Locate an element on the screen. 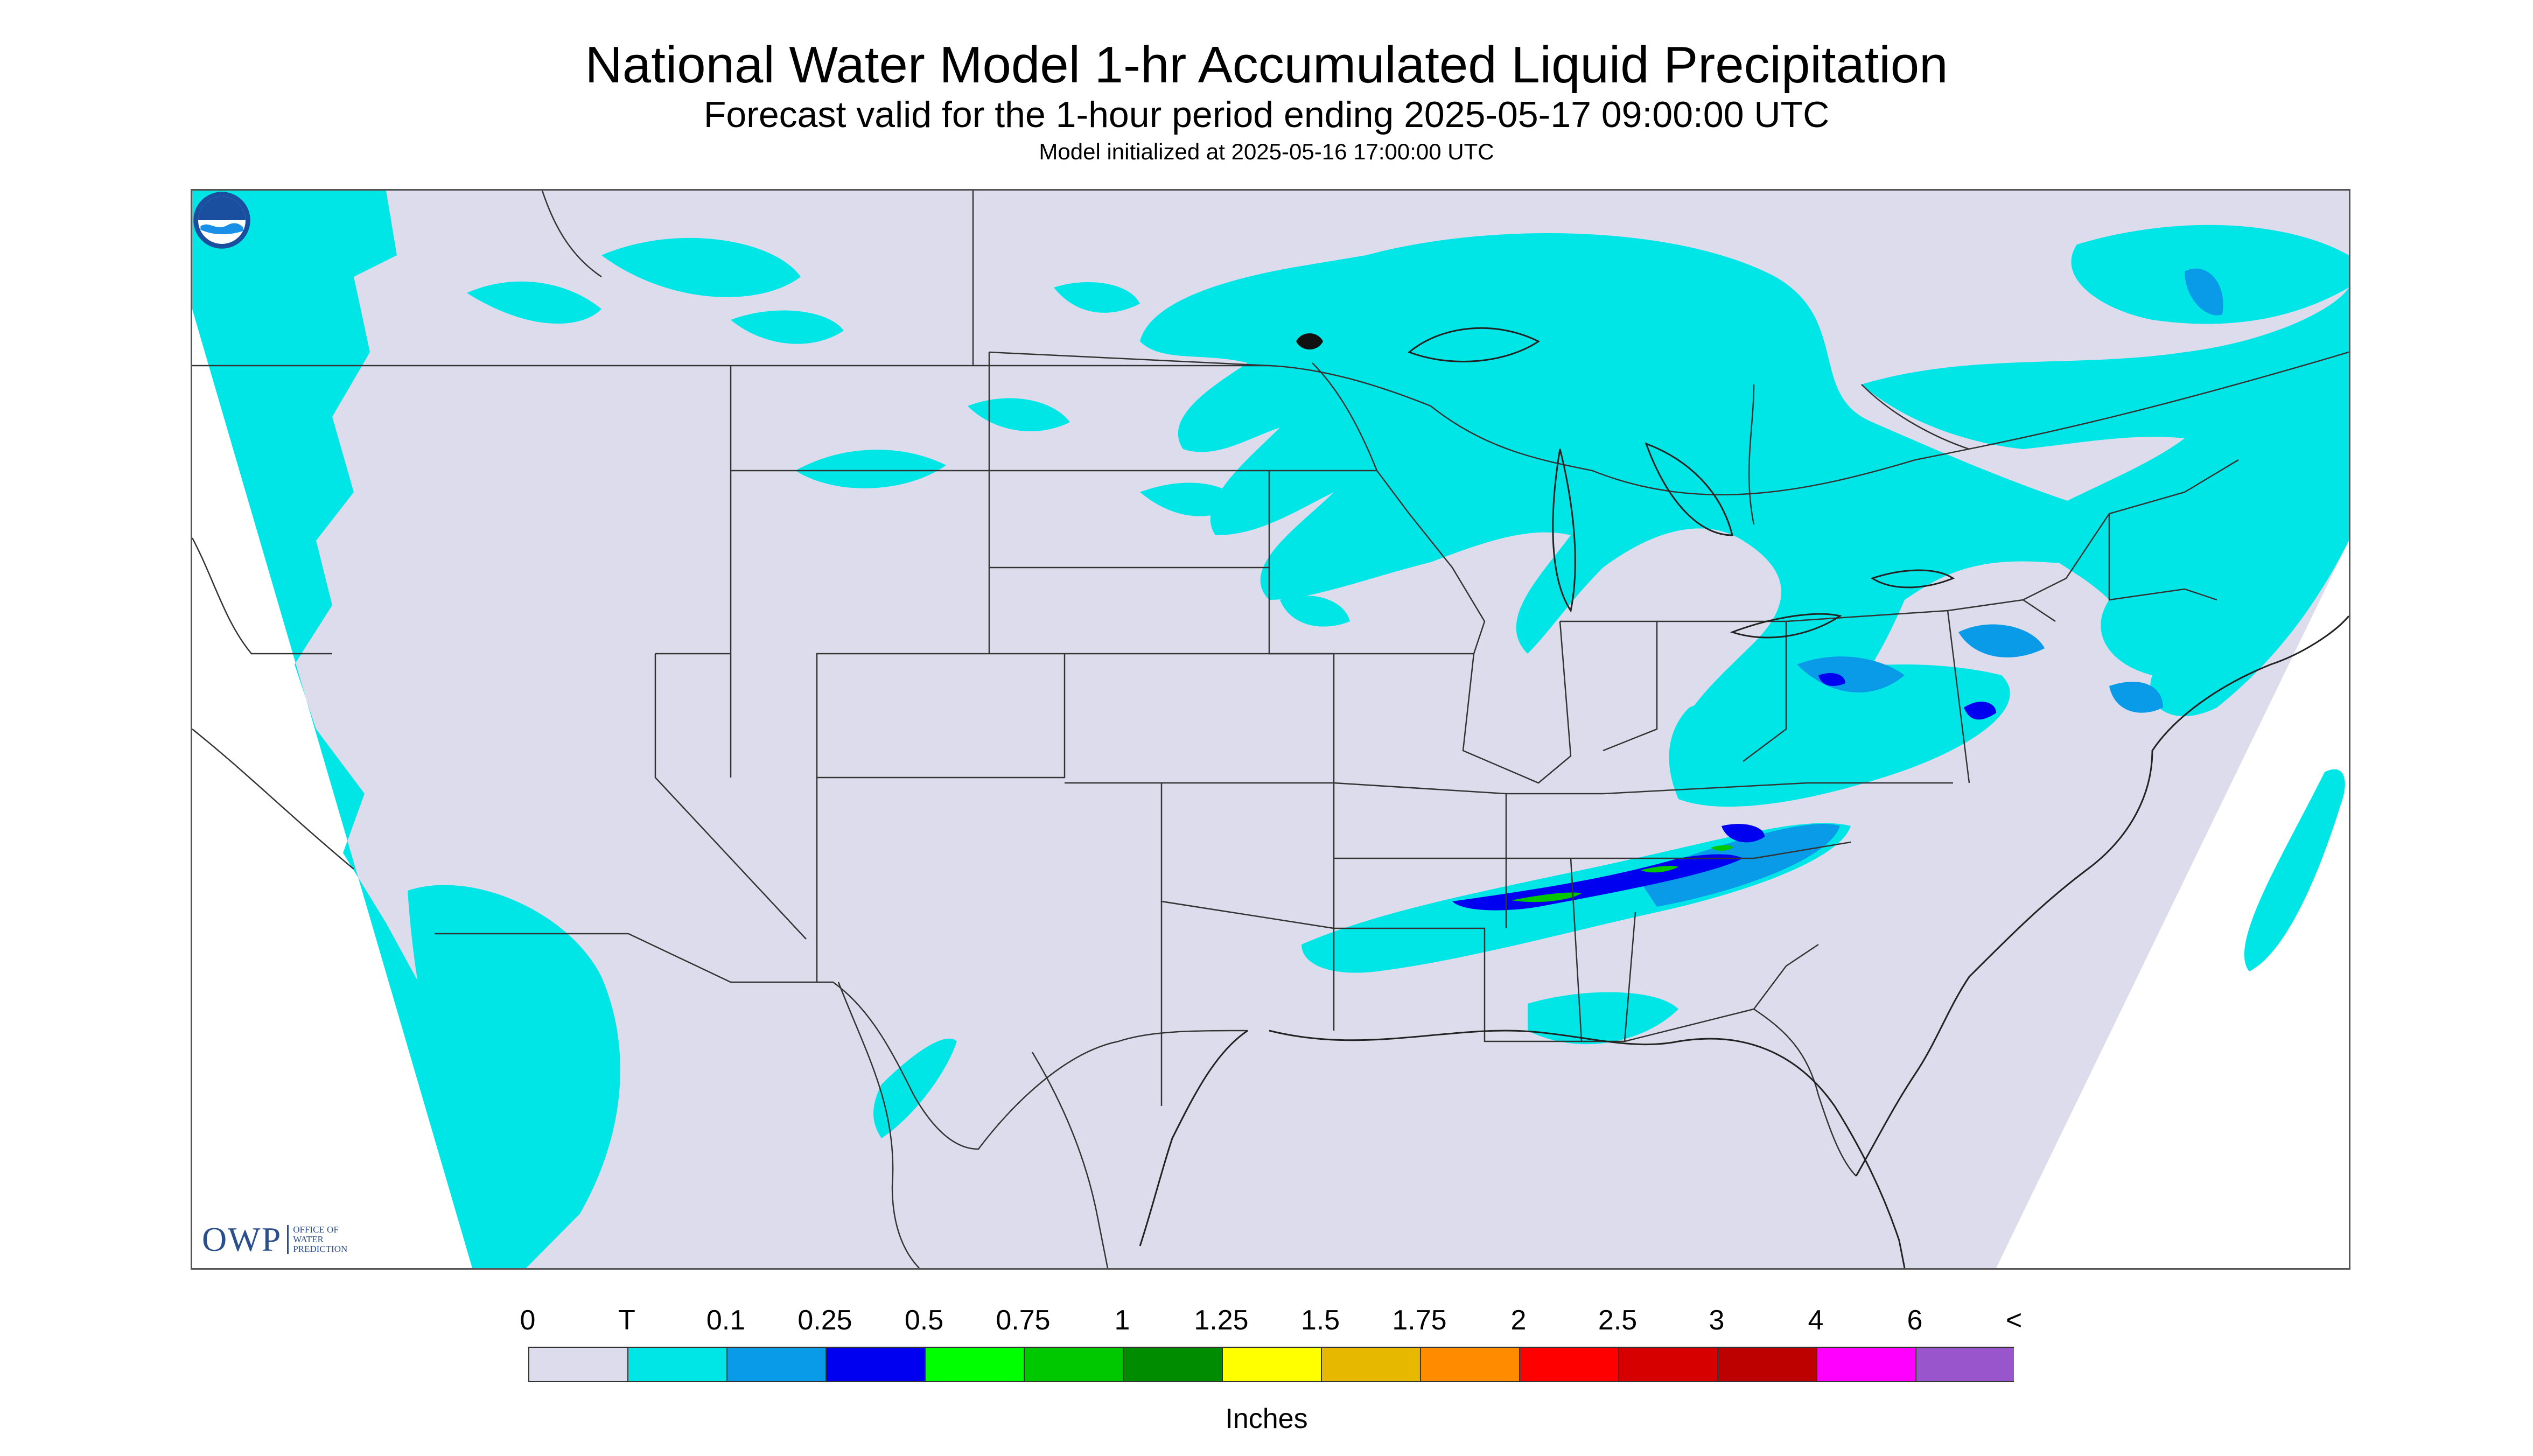 The height and width of the screenshot is (1456, 2533). legend-label: 0.75 is located at coordinates (1024, 1320).